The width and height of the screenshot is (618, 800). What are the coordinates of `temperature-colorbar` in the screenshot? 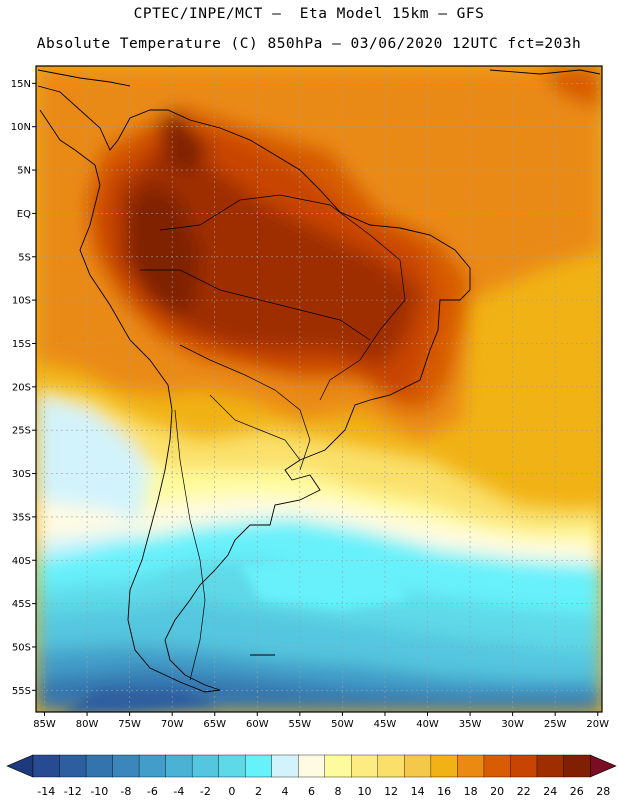 It's located at (311, 766).